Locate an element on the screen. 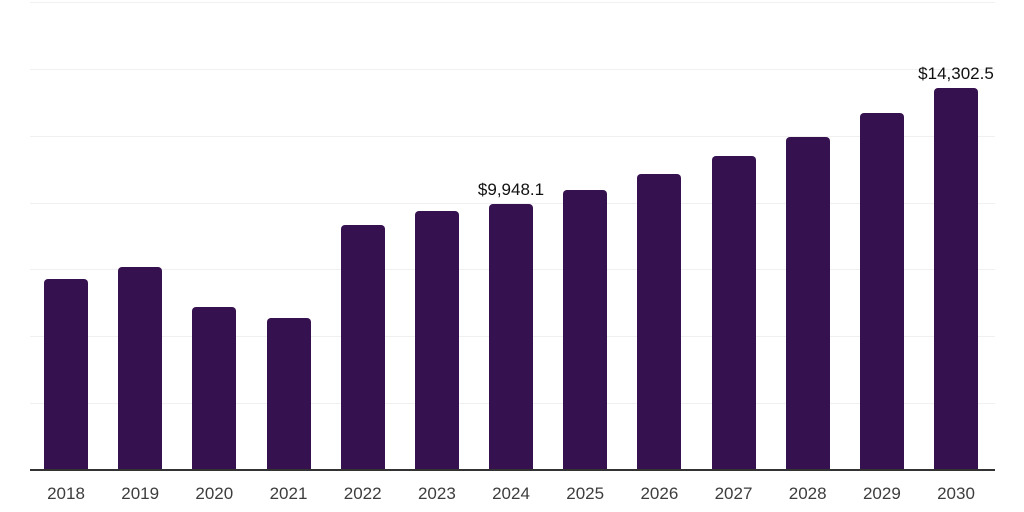 This screenshot has width=1024, height=512. bar-2028 is located at coordinates (807, 303).